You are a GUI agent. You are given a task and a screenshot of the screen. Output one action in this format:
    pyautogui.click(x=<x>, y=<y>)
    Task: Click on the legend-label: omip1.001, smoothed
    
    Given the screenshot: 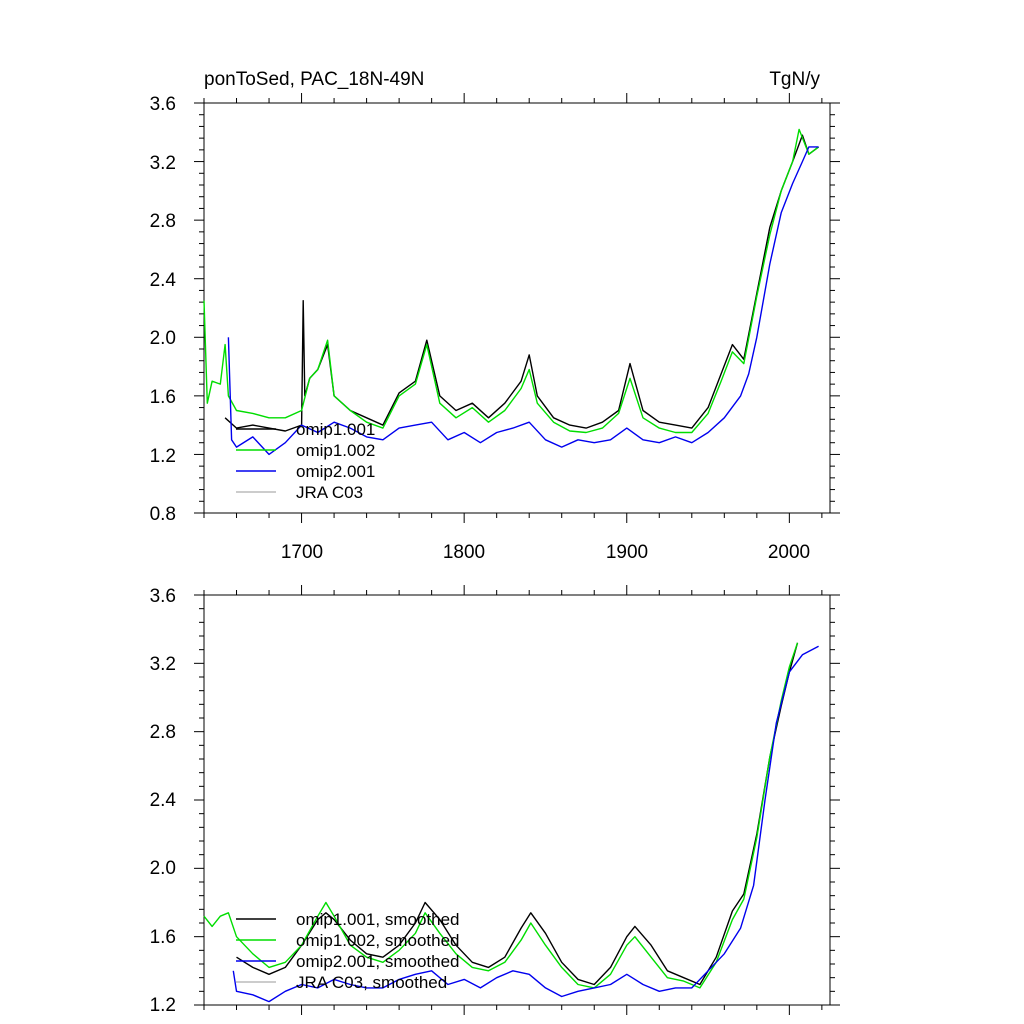 What is the action you would take?
    pyautogui.click(x=378, y=919)
    